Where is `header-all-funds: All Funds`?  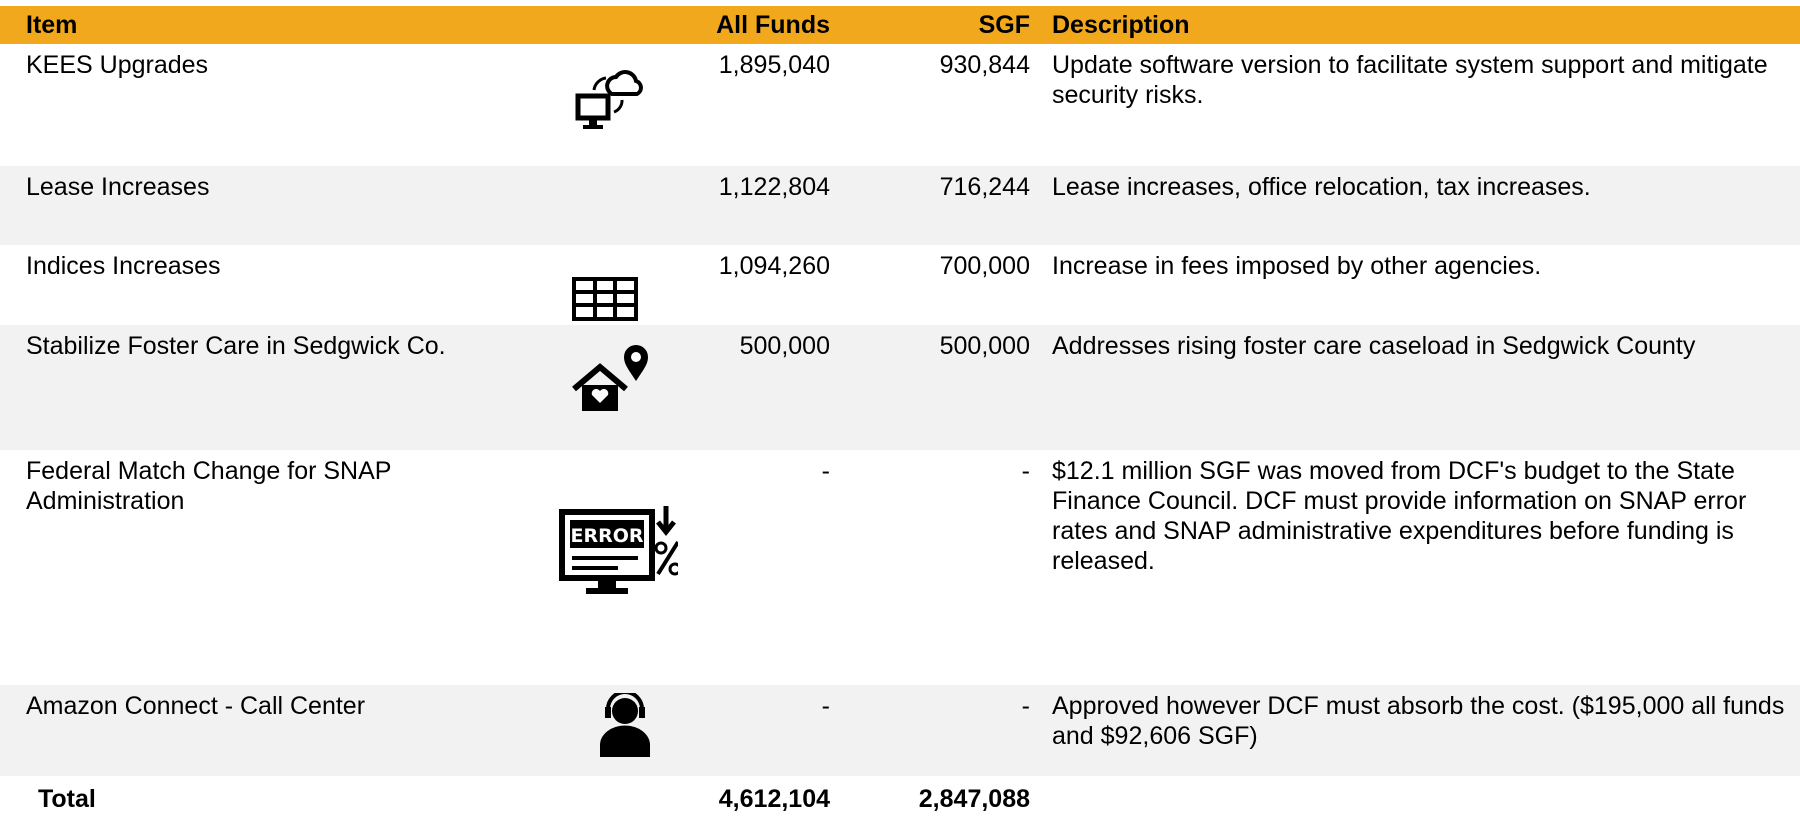 header-all-funds: All Funds is located at coordinates (773, 25).